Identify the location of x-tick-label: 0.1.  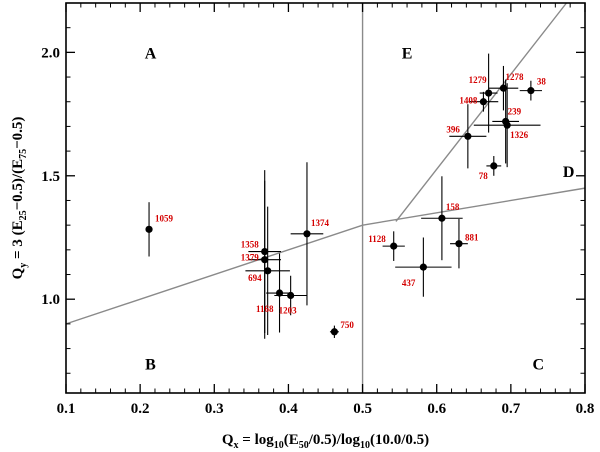
(66, 409).